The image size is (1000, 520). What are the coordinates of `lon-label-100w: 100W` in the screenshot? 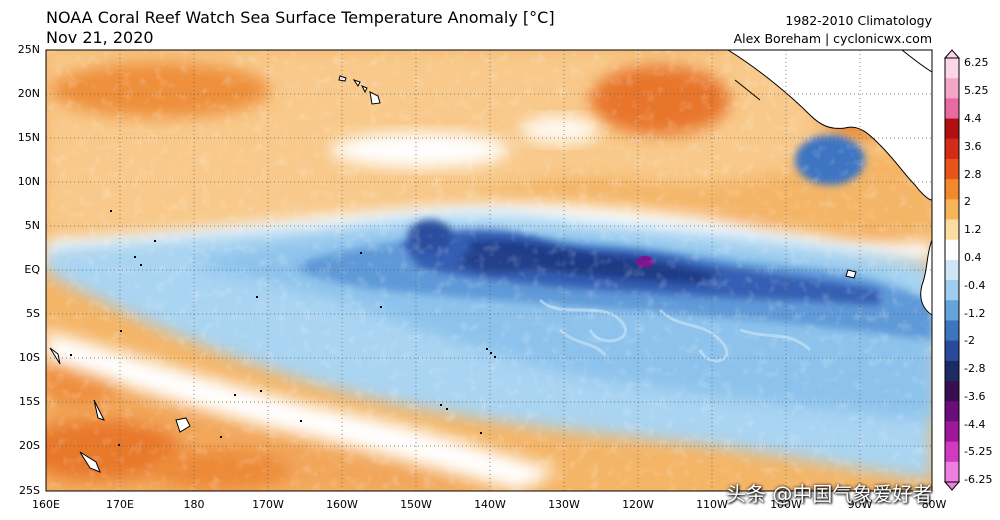 It's located at (786, 504).